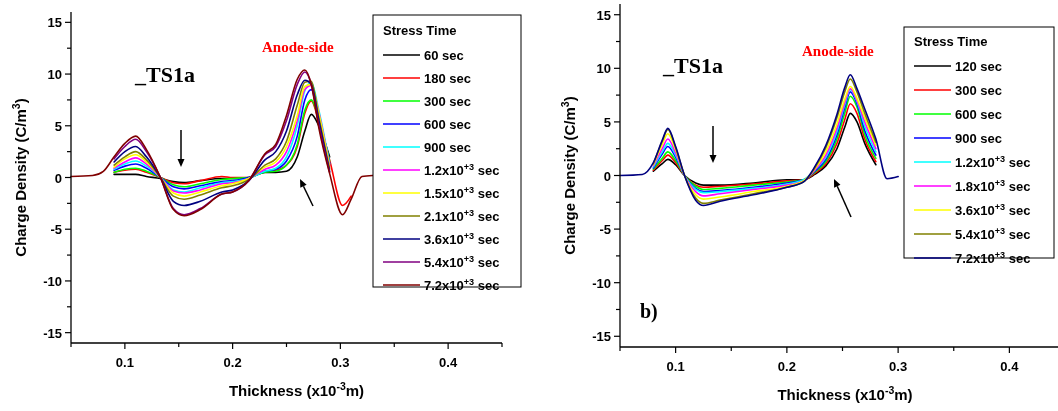  I want to click on legend-label: 60 sec, so click(444, 55).